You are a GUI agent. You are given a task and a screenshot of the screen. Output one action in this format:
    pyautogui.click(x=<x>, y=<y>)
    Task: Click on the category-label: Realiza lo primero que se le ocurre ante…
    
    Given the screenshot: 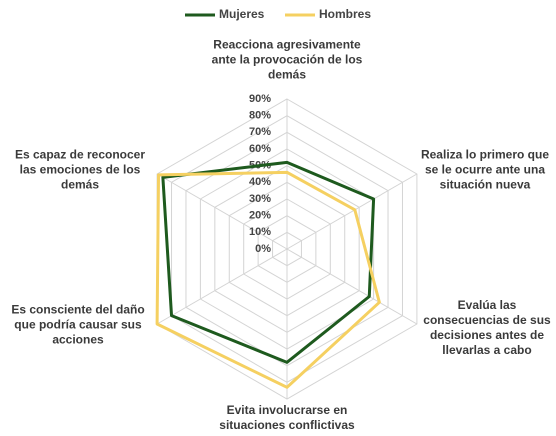 What is the action you would take?
    pyautogui.click(x=485, y=169)
    